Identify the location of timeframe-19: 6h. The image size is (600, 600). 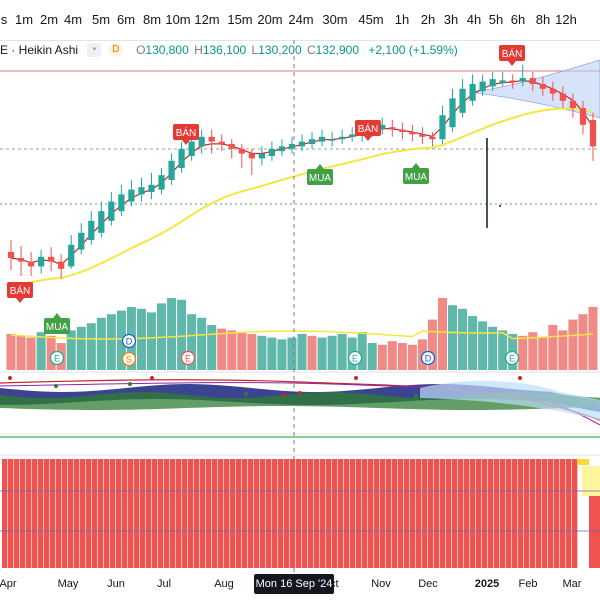
(518, 19).